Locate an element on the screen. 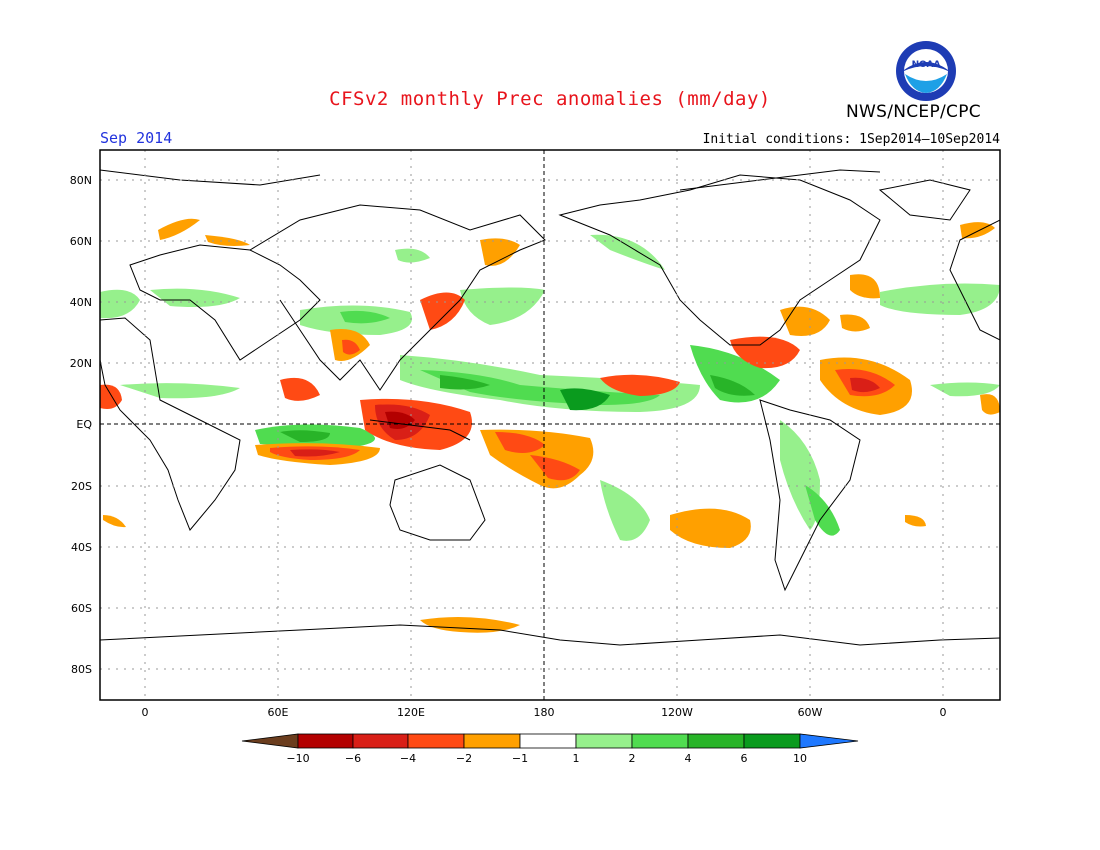  initial-conditions-label: Initial conditions: 1Sep2014–10Sep2014 is located at coordinates (851, 139).